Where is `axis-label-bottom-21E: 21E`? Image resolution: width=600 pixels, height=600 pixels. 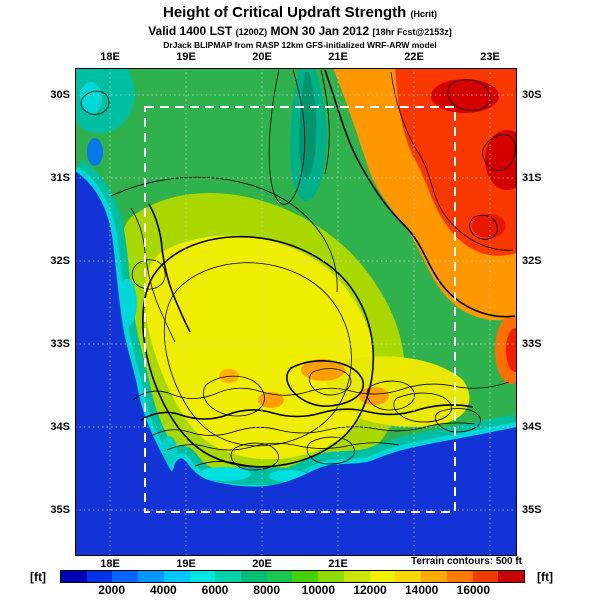
axis-label-bottom-21E: 21E is located at coordinates (338, 564).